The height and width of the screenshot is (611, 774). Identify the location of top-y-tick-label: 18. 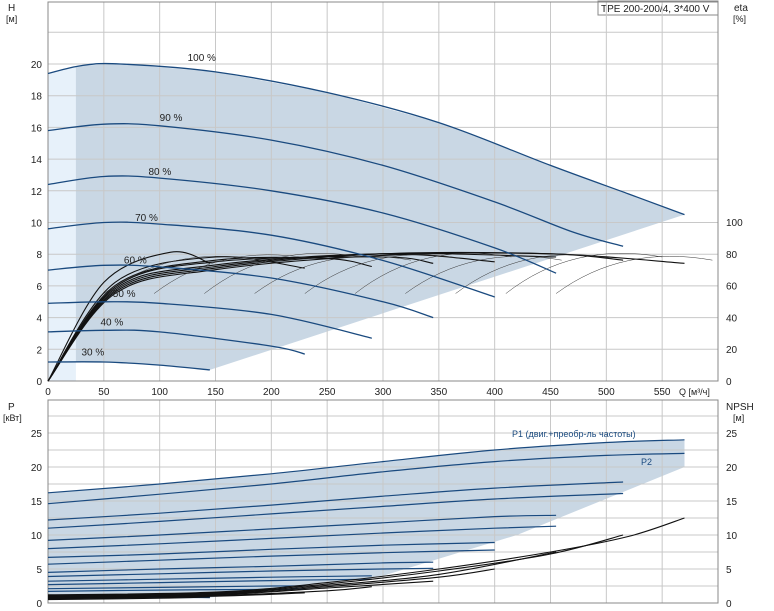
(37, 97).